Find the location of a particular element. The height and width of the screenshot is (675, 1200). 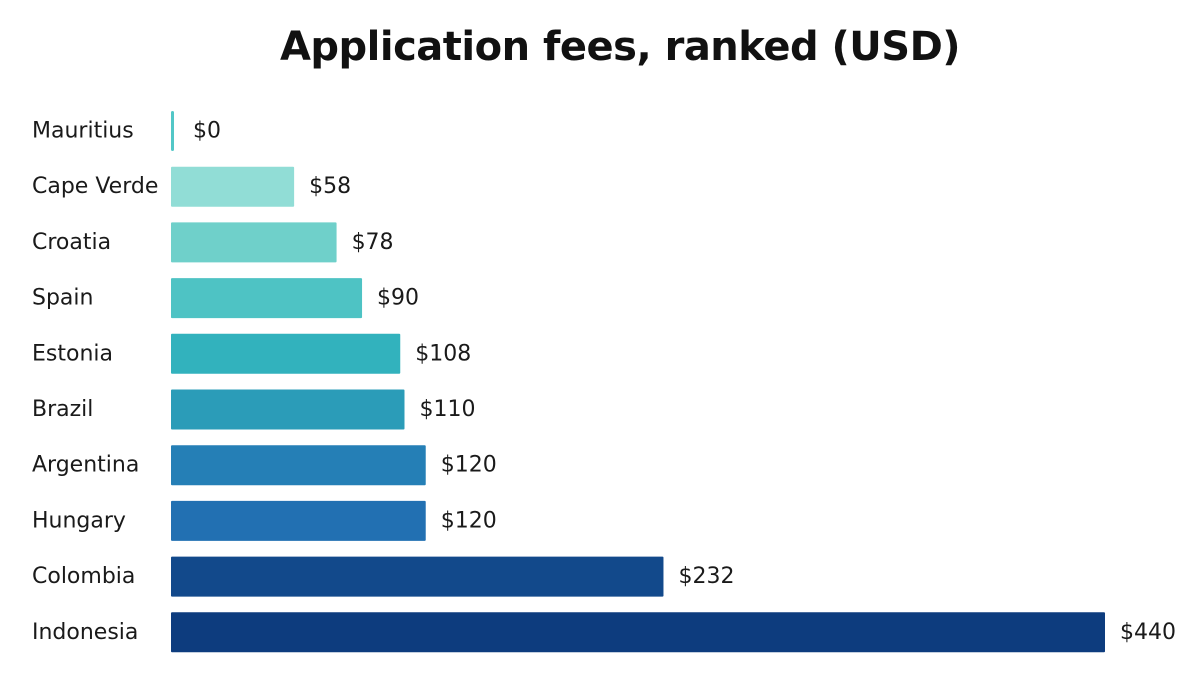

category-label: Colombia is located at coordinates (83, 576).